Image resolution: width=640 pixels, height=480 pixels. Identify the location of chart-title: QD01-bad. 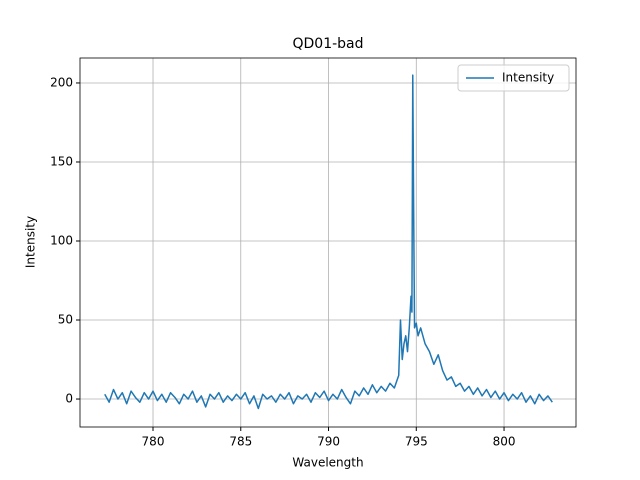
(327, 44).